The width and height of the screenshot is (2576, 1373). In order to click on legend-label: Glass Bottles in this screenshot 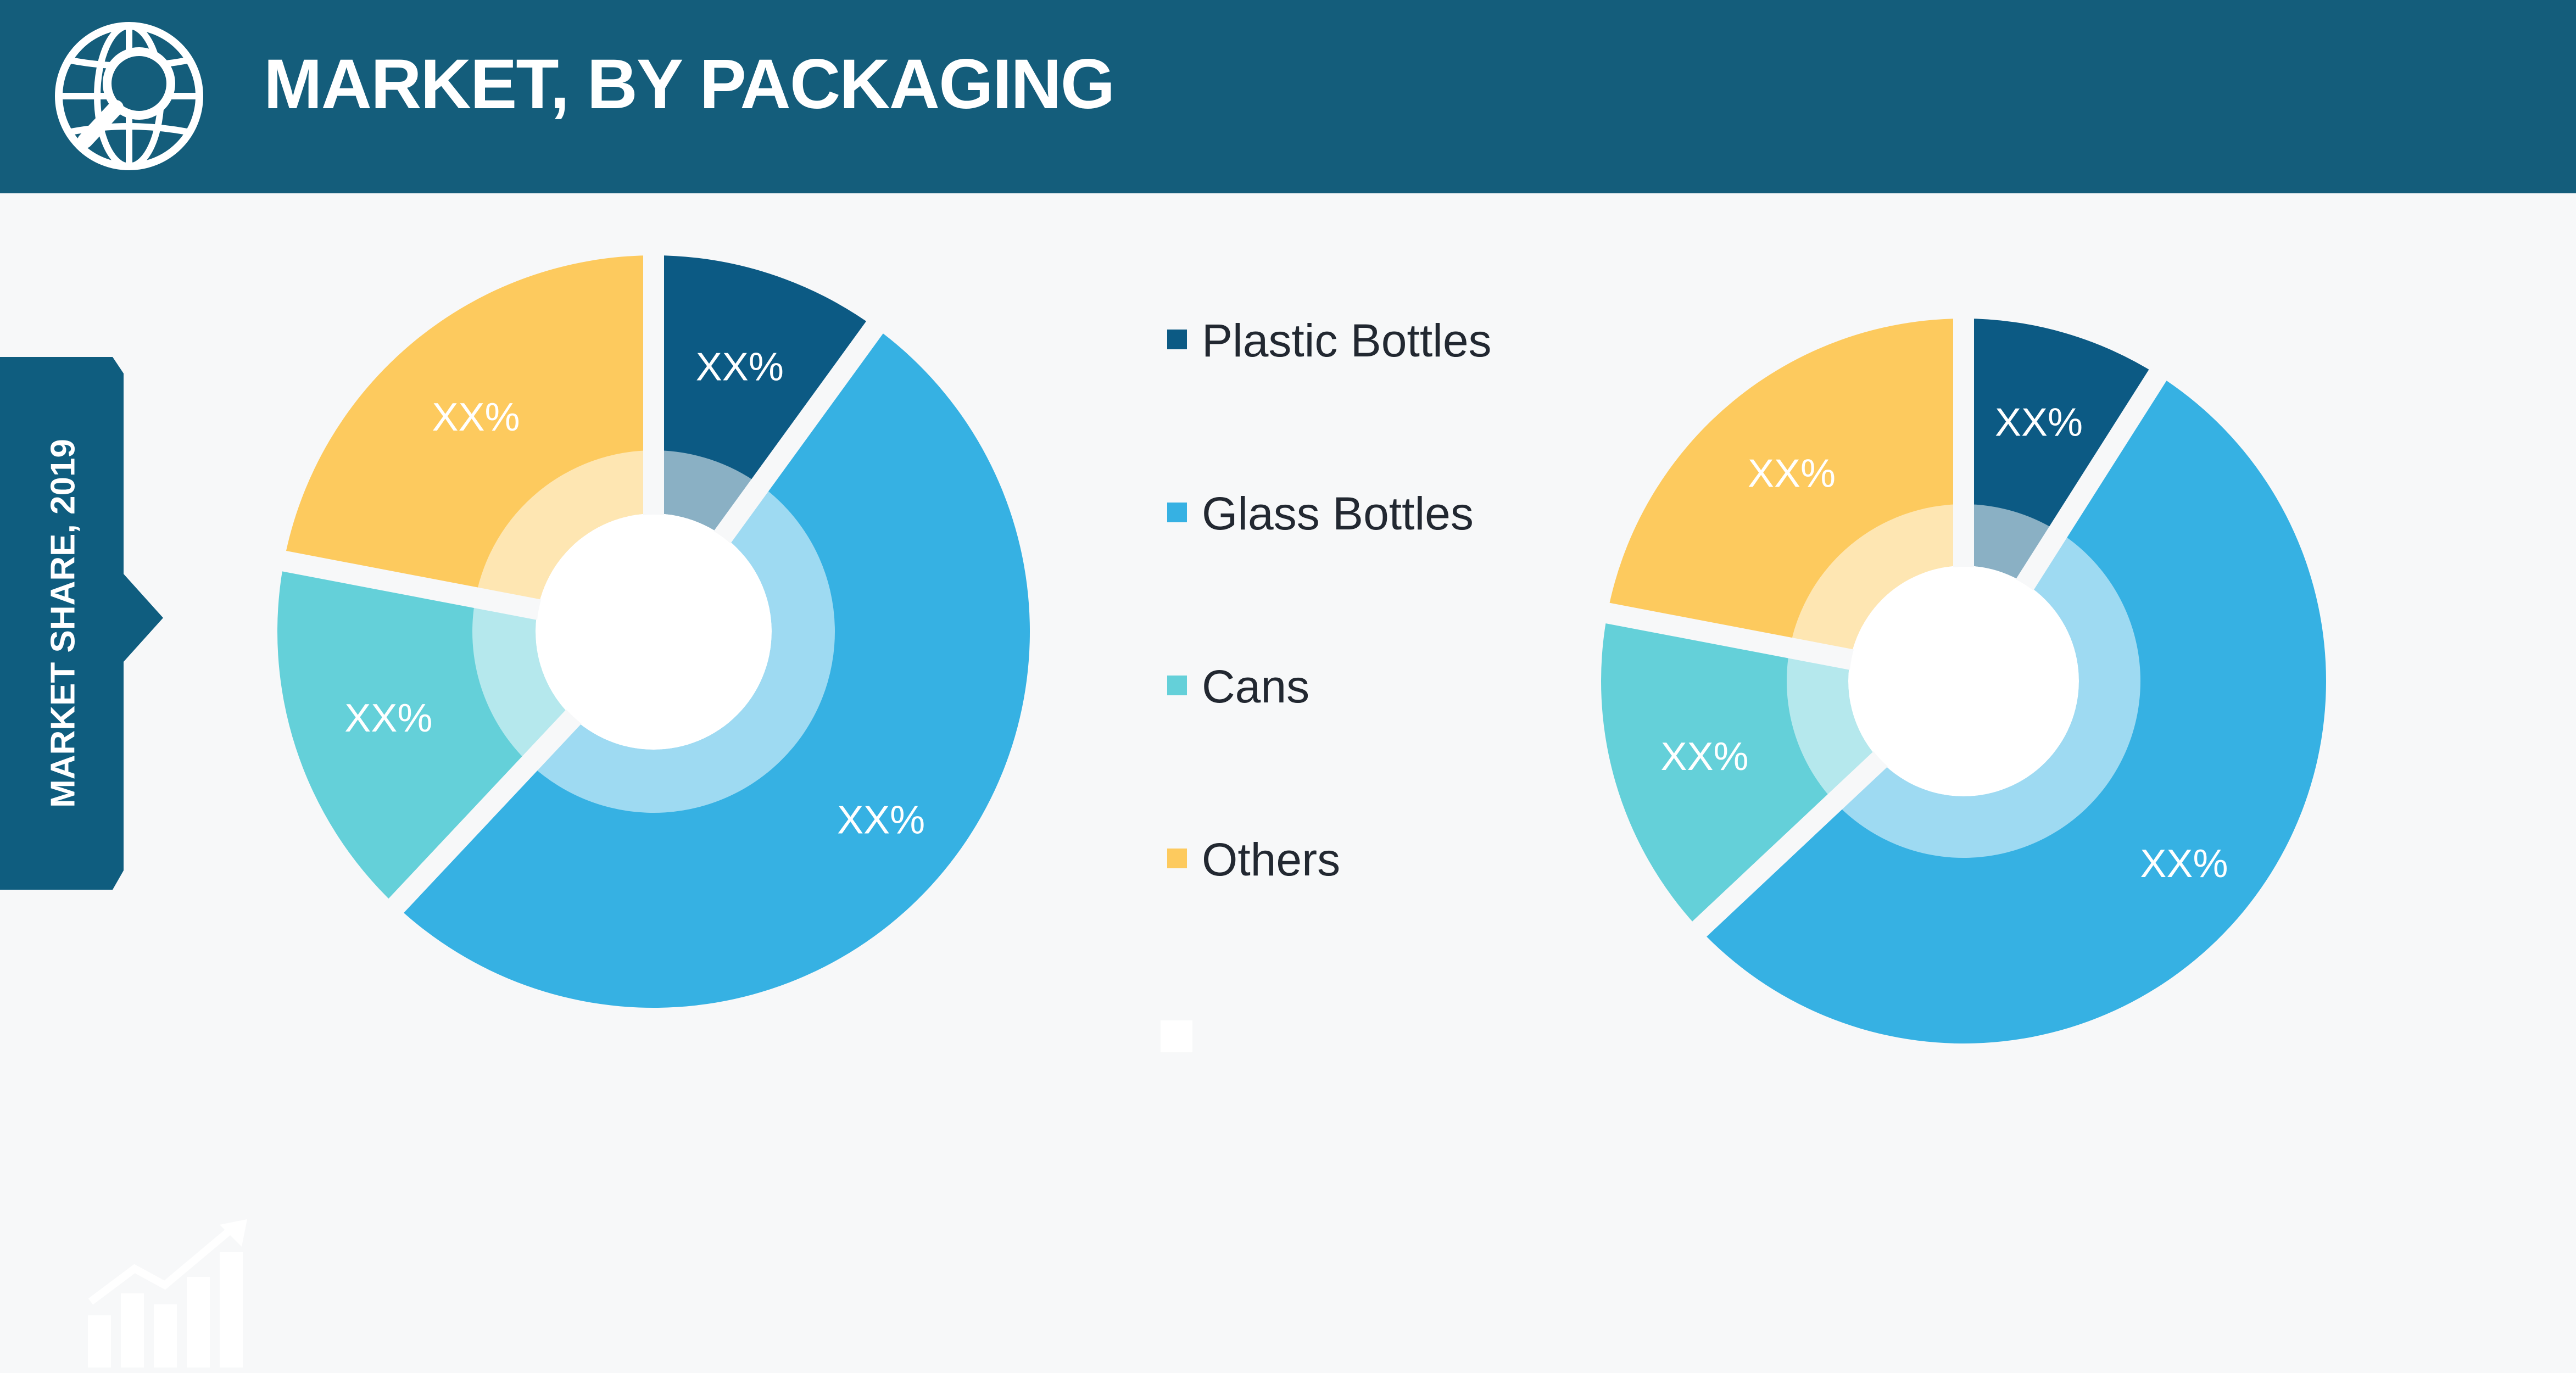, I will do `click(1338, 513)`.